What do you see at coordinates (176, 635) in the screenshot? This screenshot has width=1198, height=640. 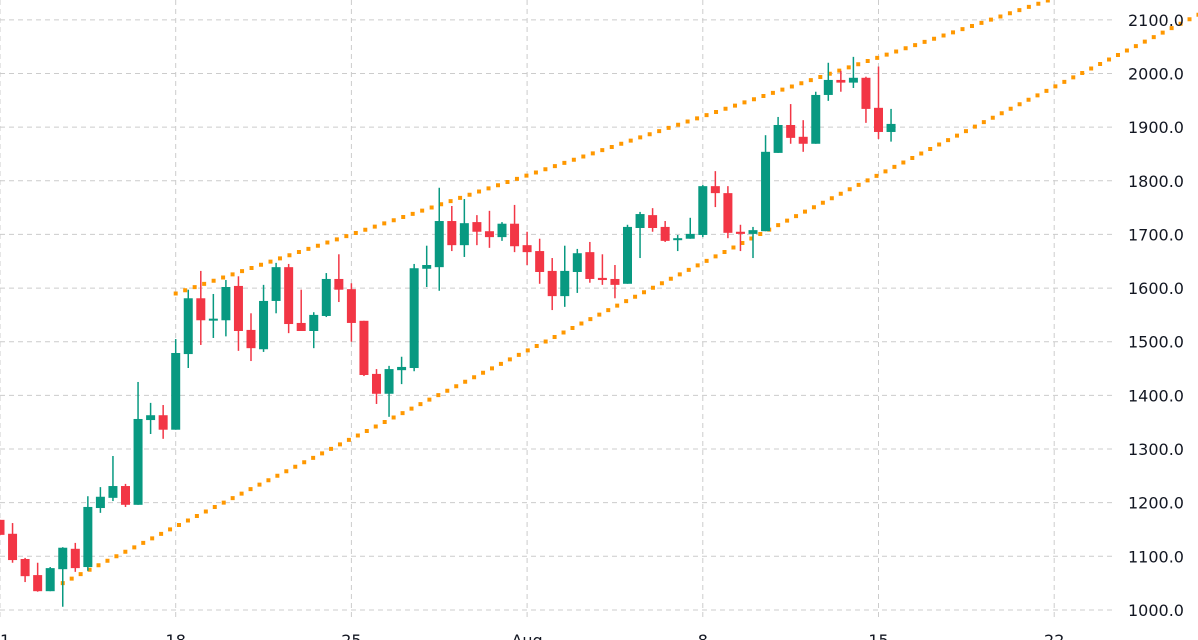 I see `time-tick-label: 18` at bounding box center [176, 635].